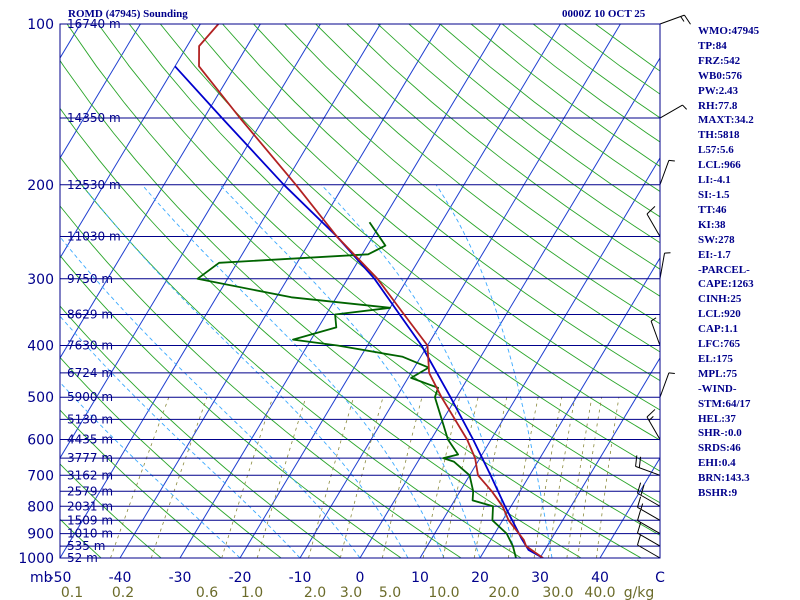 The width and height of the screenshot is (800, 600). What do you see at coordinates (717, 463) in the screenshot?
I see `stat-item: EHI:0.4` at bounding box center [717, 463].